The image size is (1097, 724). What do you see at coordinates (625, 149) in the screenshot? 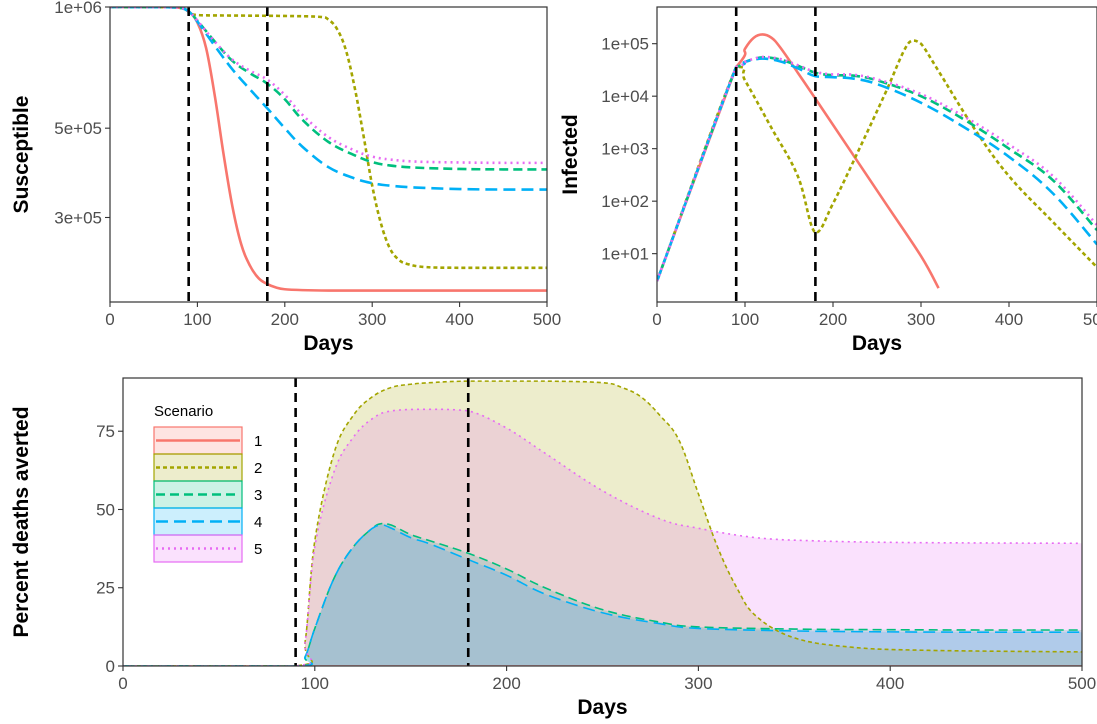
I see `y-tick-label: 1e+03` at bounding box center [625, 149].